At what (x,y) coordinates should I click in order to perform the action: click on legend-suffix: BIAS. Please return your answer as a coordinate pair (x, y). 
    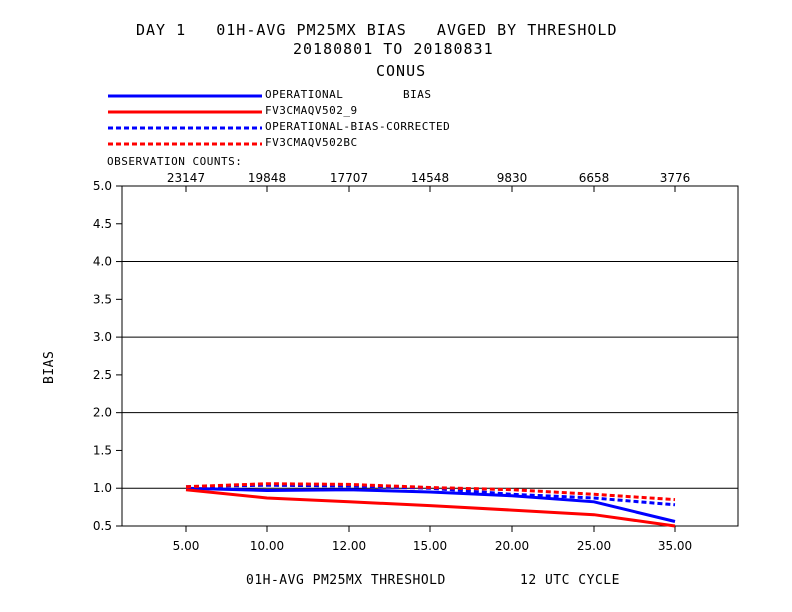
    Looking at the image, I should click on (417, 94).